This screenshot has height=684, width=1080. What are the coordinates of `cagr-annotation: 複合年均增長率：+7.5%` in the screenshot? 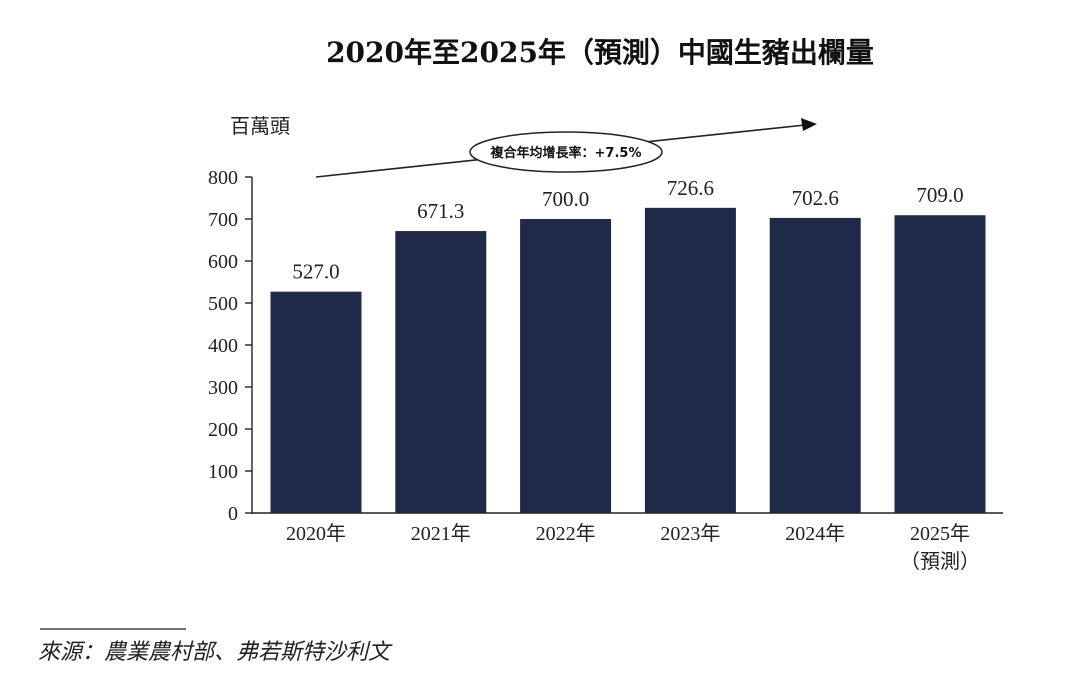 It's located at (566, 148).